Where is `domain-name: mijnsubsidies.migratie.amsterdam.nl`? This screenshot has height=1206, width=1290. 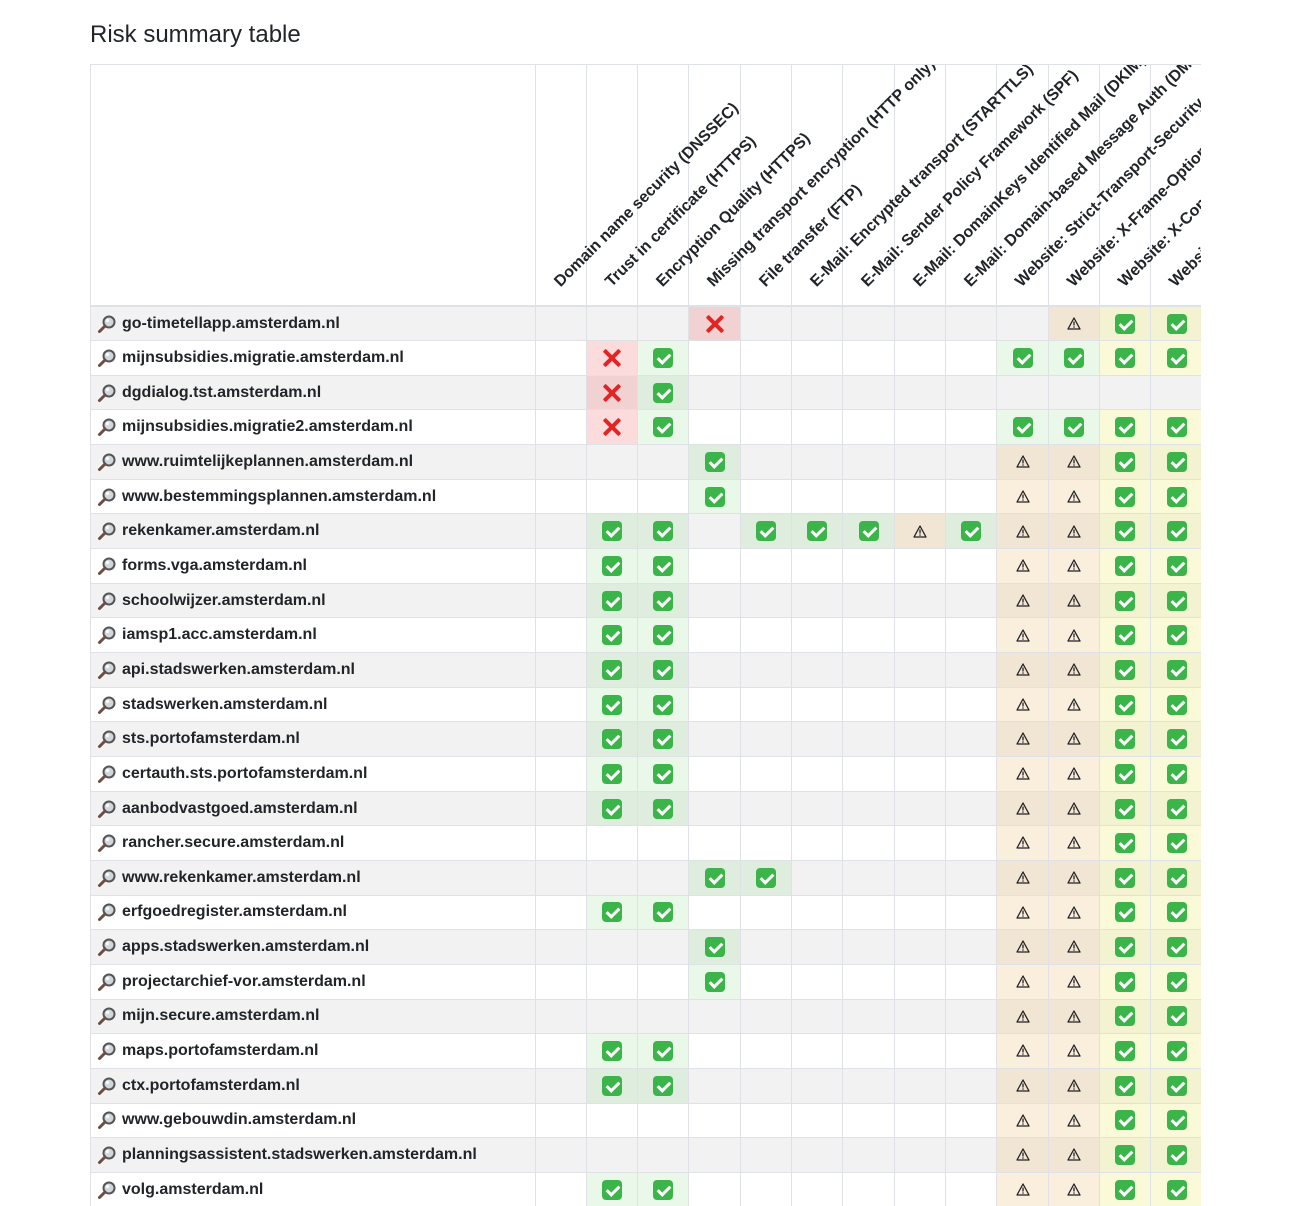
domain-name: mijnsubsidies.migratie.amsterdam.nl is located at coordinates (263, 357).